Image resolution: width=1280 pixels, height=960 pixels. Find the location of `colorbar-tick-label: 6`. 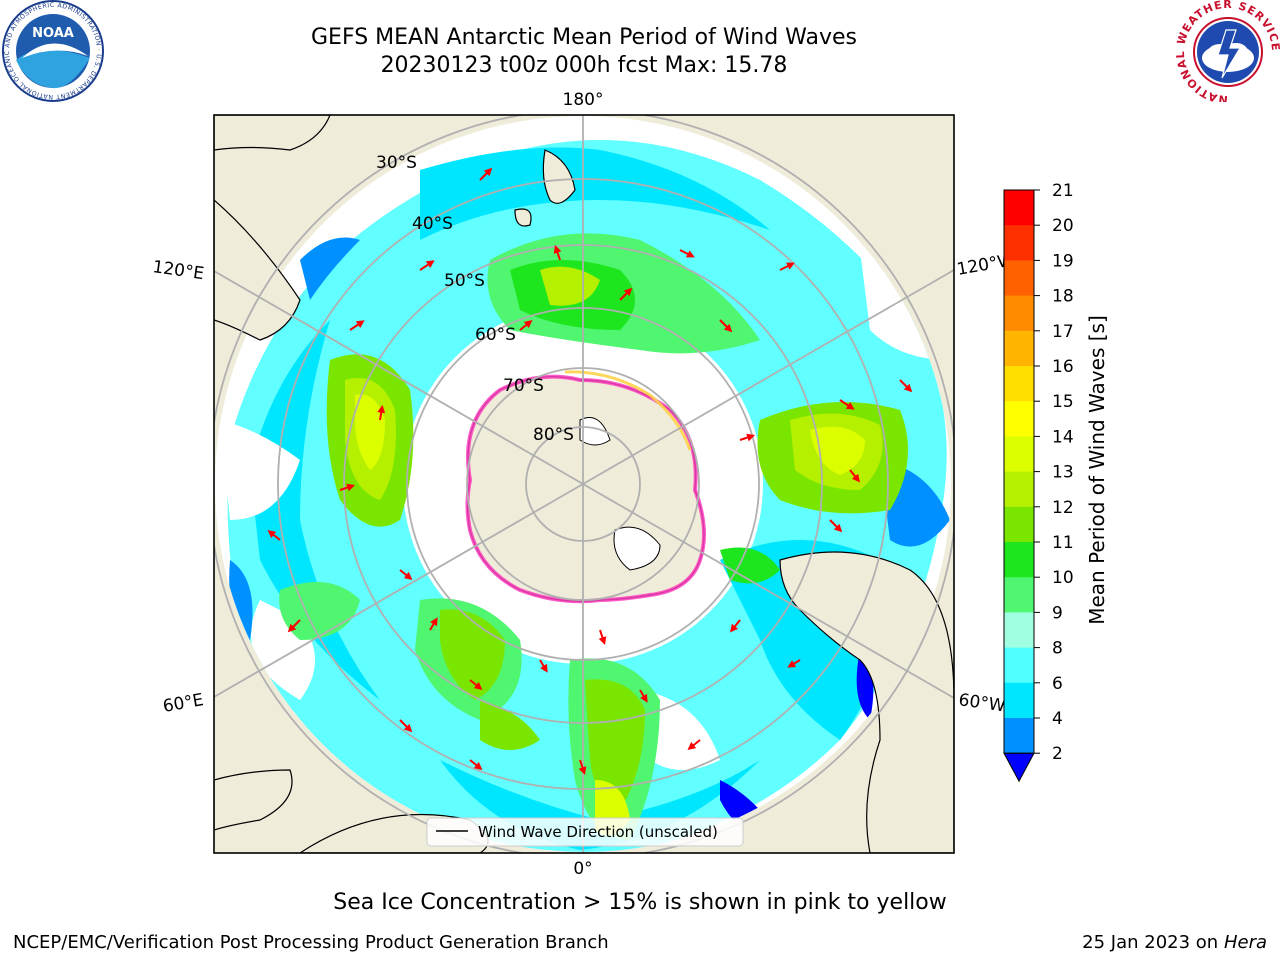

colorbar-tick-label: 6 is located at coordinates (1057, 684).